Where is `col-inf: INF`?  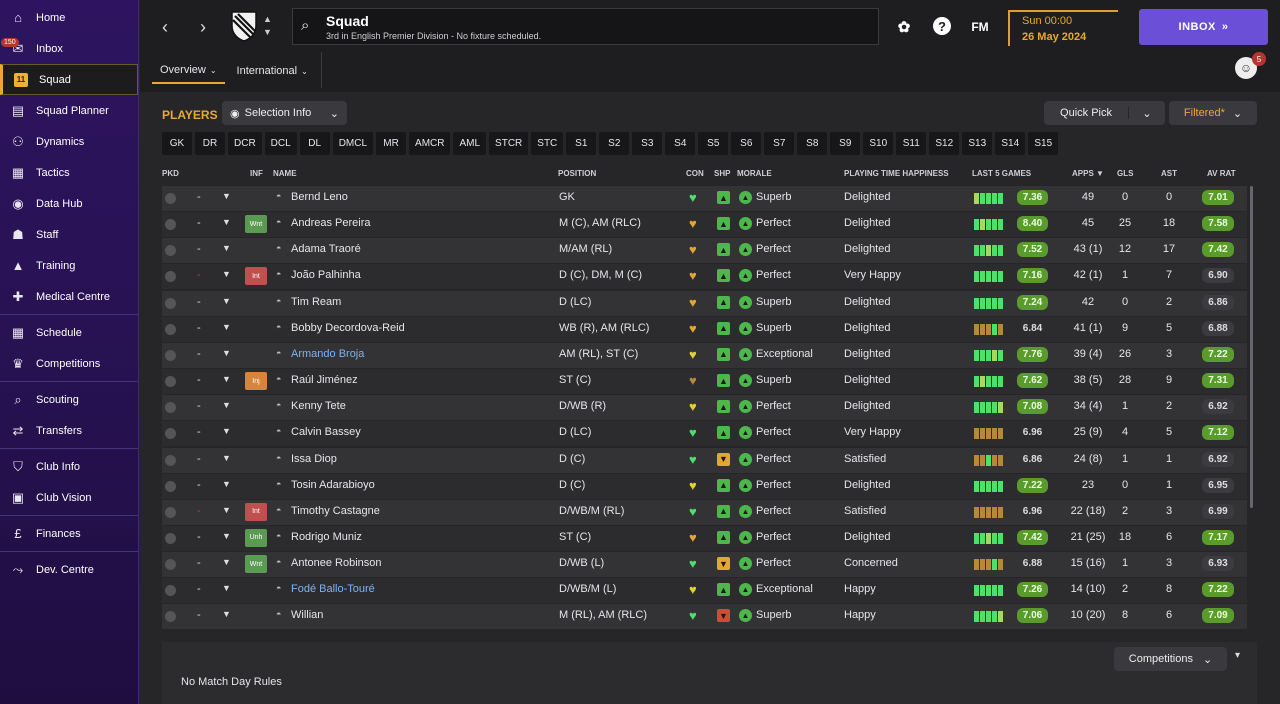 col-inf: INF is located at coordinates (256, 173).